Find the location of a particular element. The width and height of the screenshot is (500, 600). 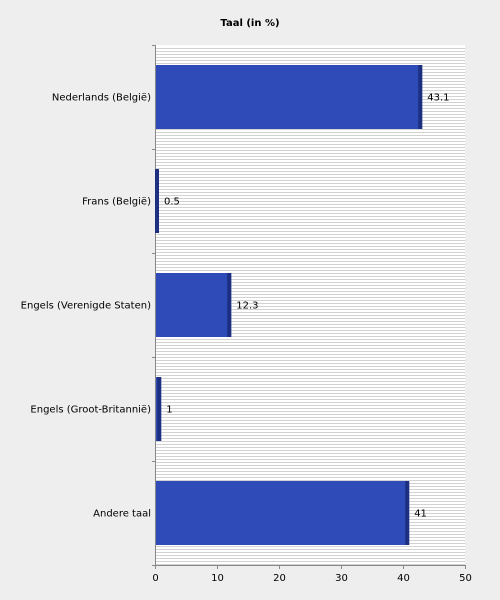

category-label: Nederlands (België) is located at coordinates (101, 98).